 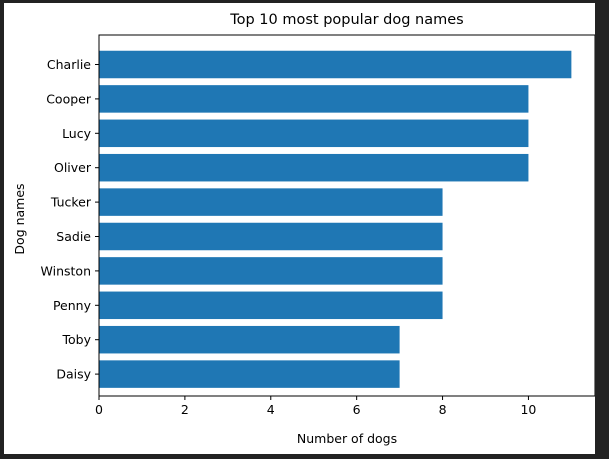 I want to click on y-tick-label: Charlie, so click(x=69, y=64).